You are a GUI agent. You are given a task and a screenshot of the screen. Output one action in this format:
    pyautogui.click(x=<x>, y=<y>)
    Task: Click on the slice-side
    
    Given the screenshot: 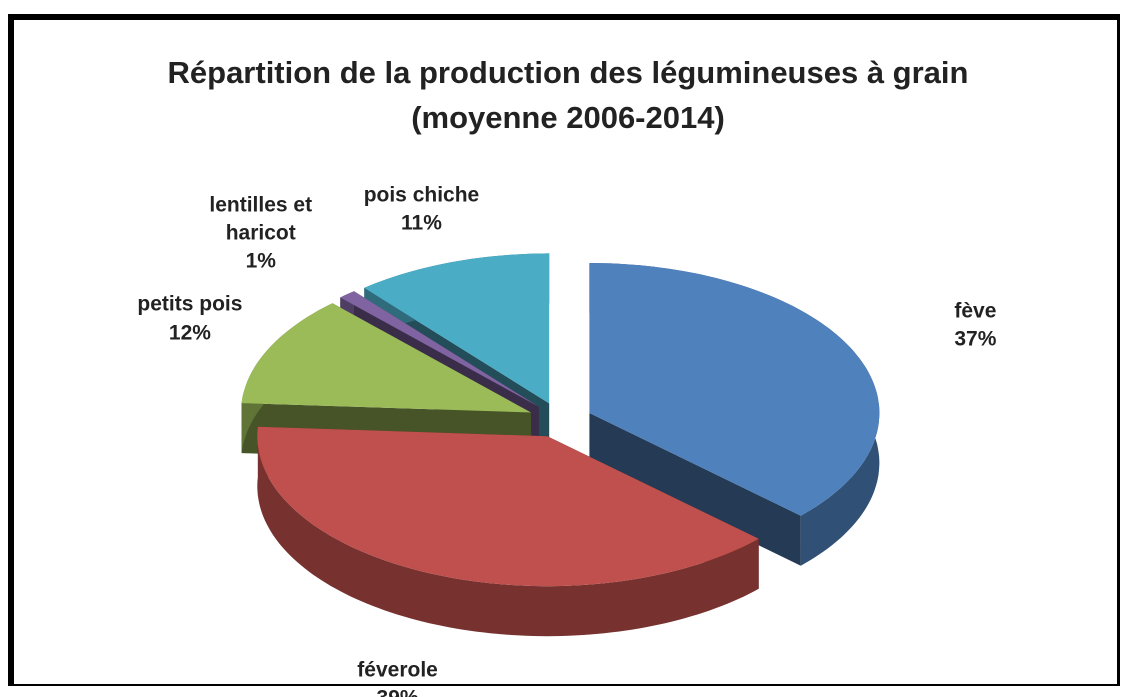 What is the action you would take?
    pyautogui.click(x=695, y=489)
    